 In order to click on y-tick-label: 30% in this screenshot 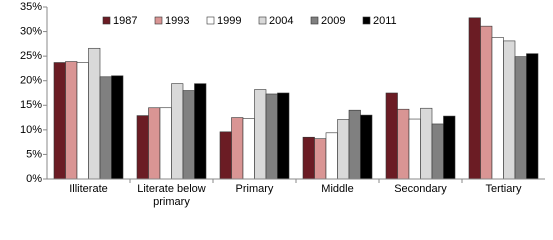, I will do `click(31, 31)`.